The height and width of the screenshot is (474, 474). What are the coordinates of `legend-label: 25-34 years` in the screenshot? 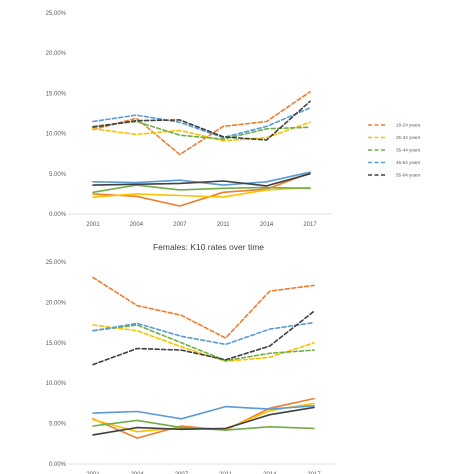 It's located at (408, 137).